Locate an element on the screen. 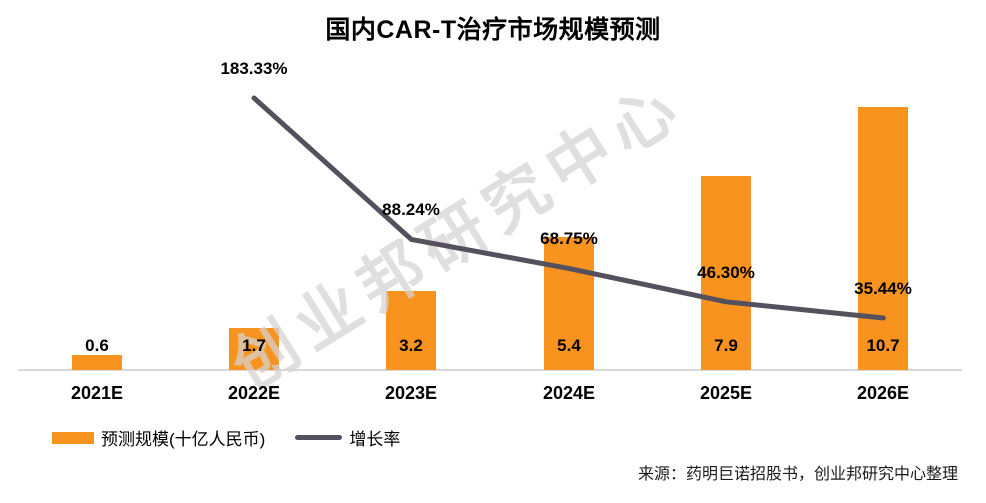  line-series-swatch is located at coordinates (319, 437).